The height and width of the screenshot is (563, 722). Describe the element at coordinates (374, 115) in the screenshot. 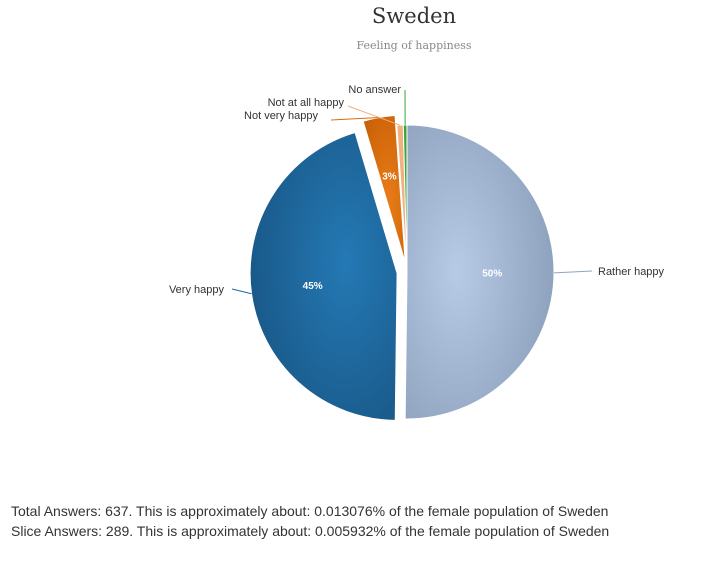

I see `connector-line-not-at-all-happy` at that location.